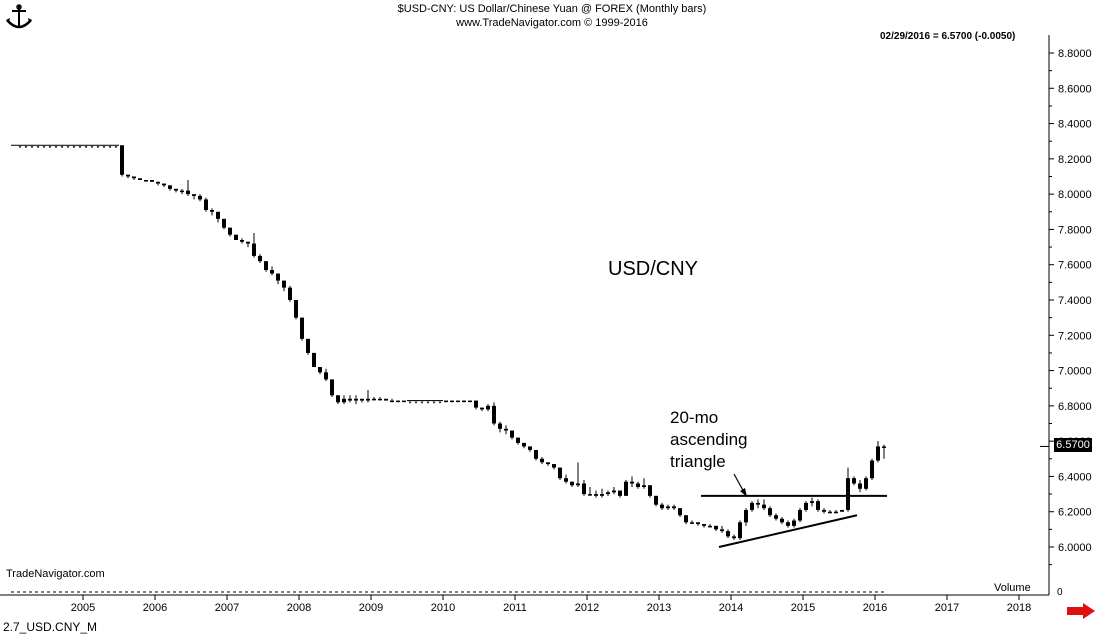 Image resolution: width=1104 pixels, height=635 pixels. I want to click on x-tick-label: 2013, so click(659, 608).